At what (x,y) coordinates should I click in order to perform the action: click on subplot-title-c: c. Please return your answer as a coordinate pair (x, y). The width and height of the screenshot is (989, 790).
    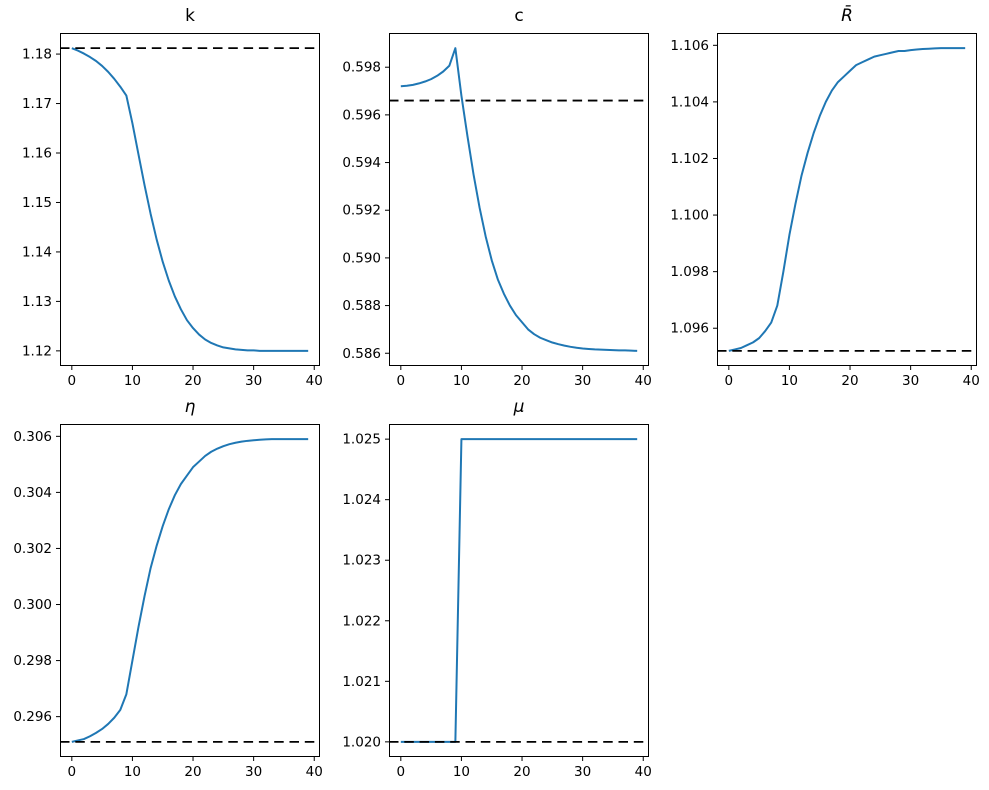
    Looking at the image, I should click on (519, 16).